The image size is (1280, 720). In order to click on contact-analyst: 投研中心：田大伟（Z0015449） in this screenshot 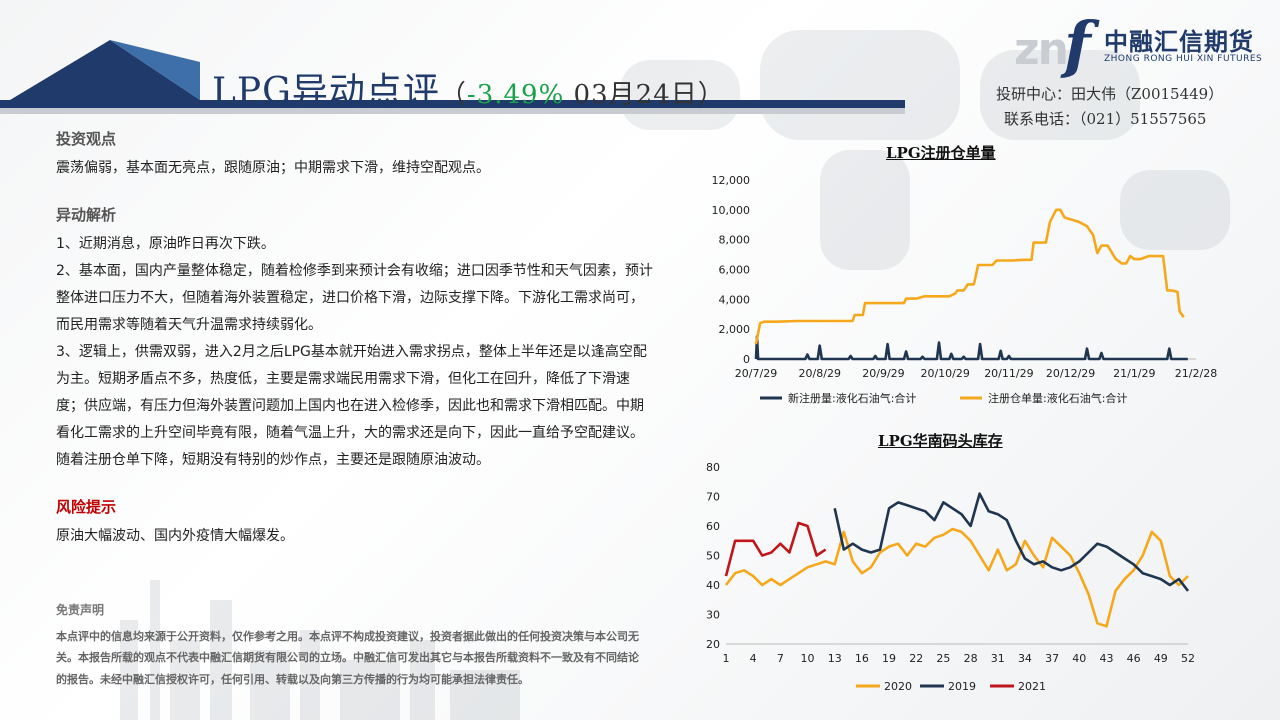, I will do `click(1110, 94)`.